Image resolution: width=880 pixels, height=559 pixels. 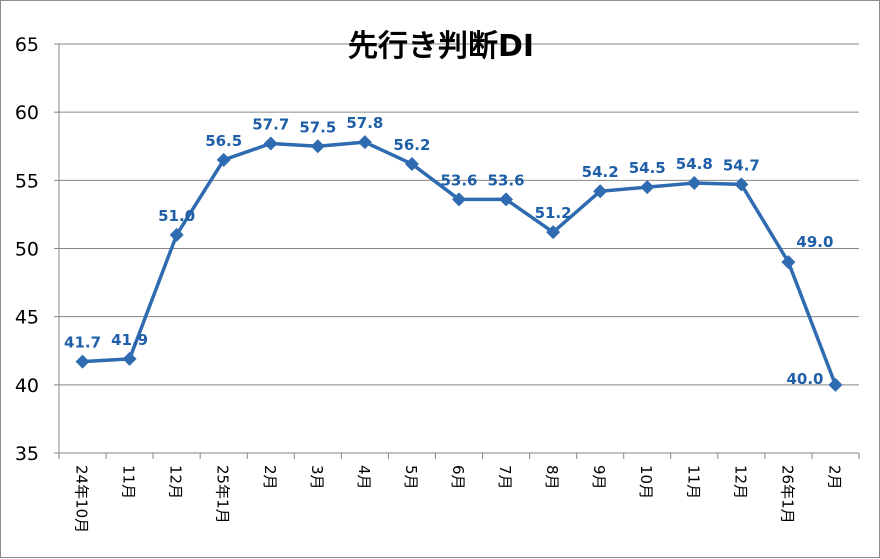 What do you see at coordinates (223, 494) in the screenshot?
I see `x-tick-label: 25年1月` at bounding box center [223, 494].